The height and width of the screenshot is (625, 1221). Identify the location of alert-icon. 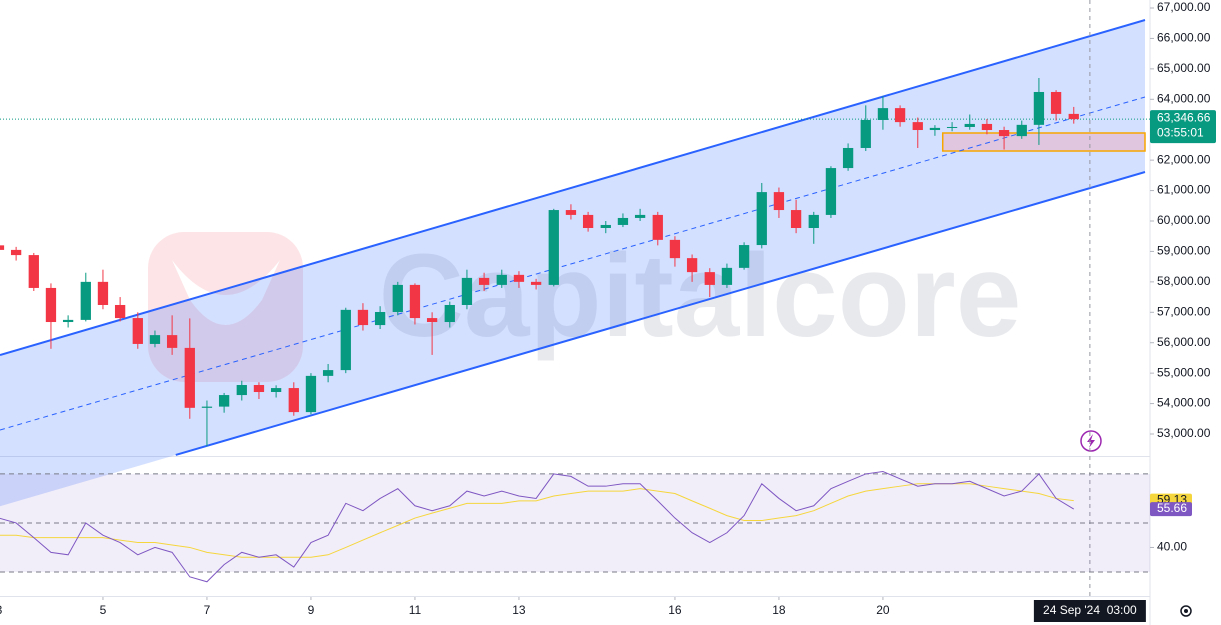
(1091, 441).